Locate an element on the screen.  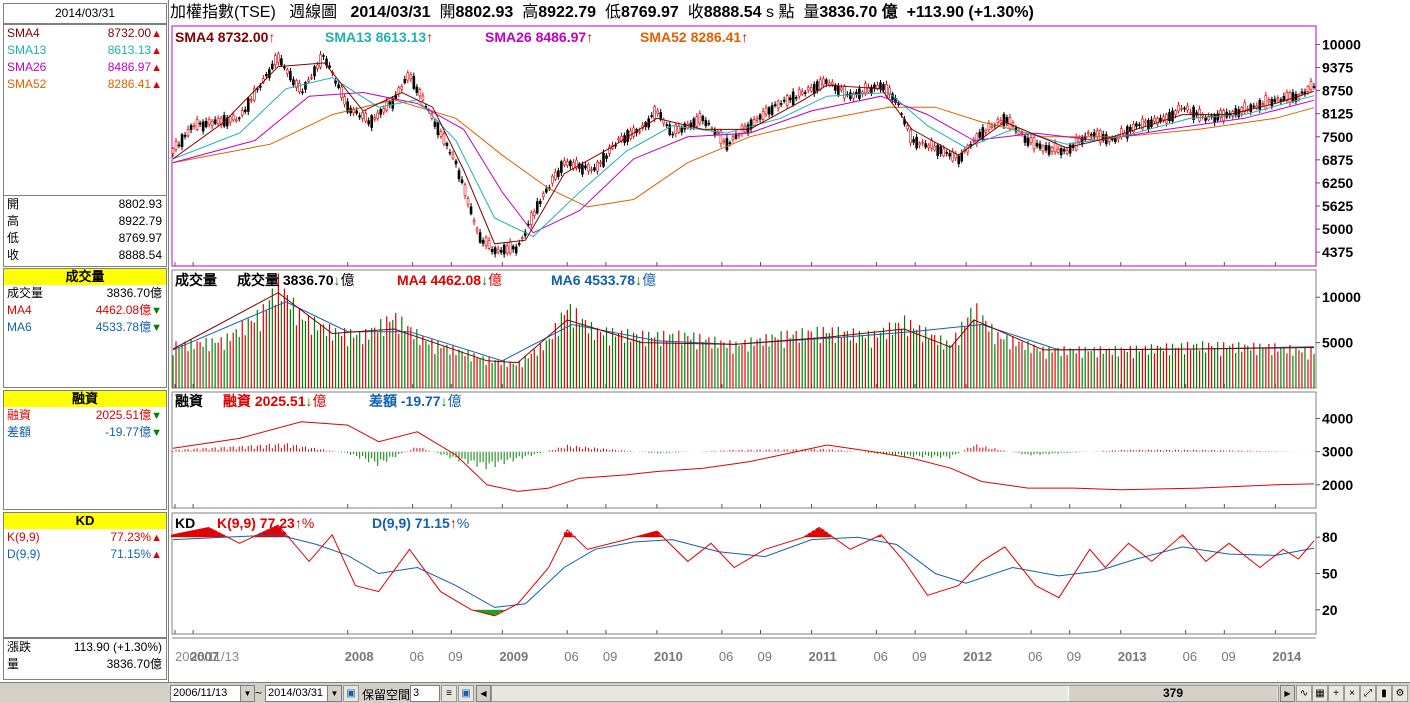
header-open: 8802.93 is located at coordinates (484, 12).